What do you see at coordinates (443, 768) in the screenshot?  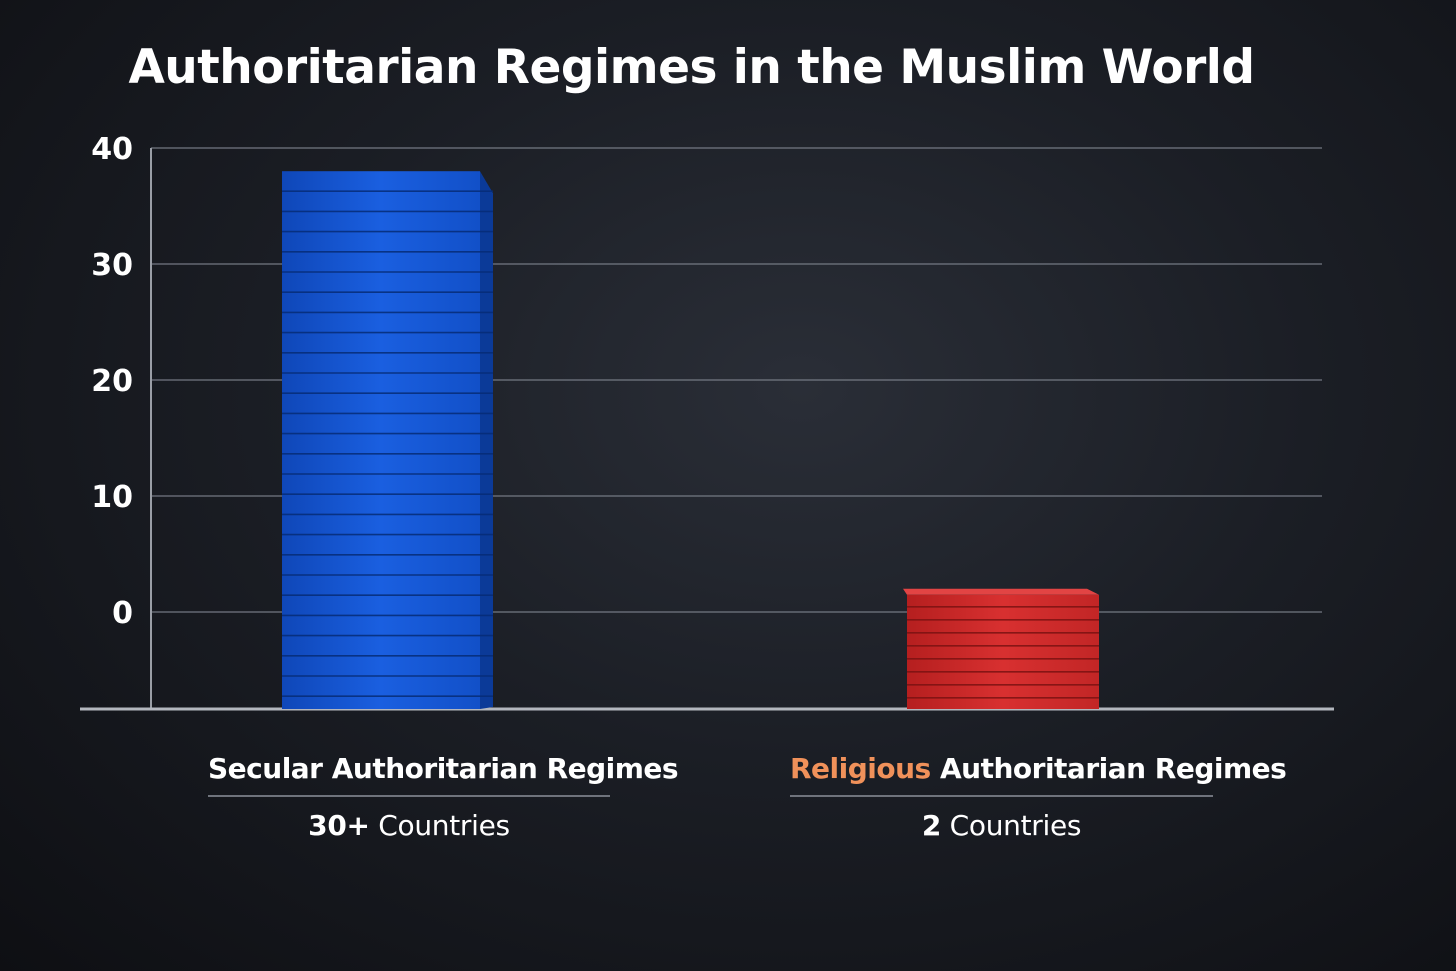 I see `category-main-text: Secular Authoritarian Regimes` at bounding box center [443, 768].